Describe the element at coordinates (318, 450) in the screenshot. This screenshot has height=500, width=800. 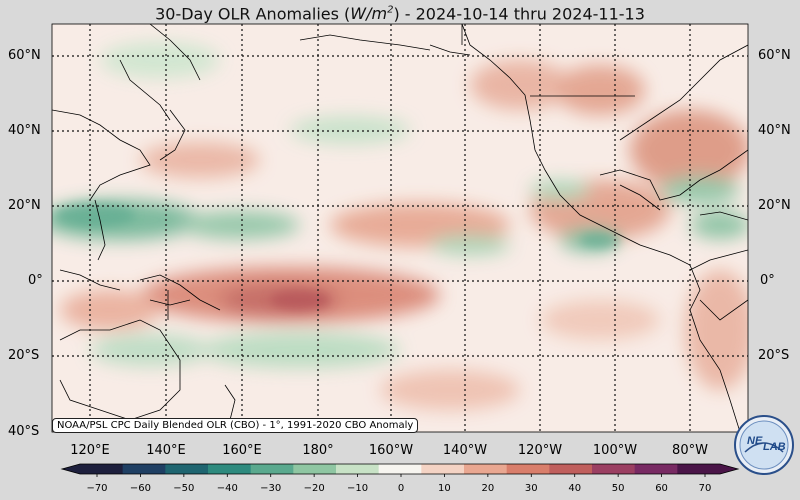
I see `lon-label-180: 180°` at that location.